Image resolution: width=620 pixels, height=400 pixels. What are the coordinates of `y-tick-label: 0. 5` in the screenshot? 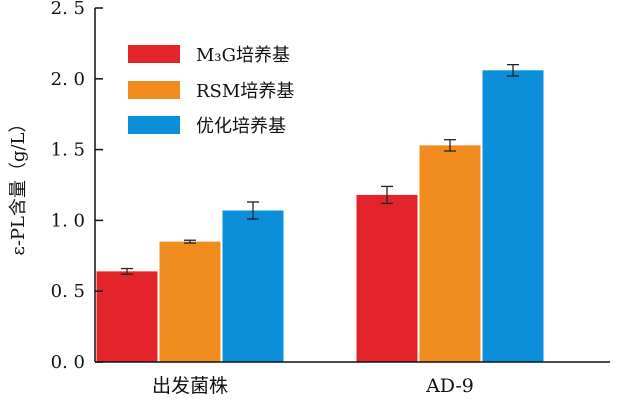 It's located at (68, 291).